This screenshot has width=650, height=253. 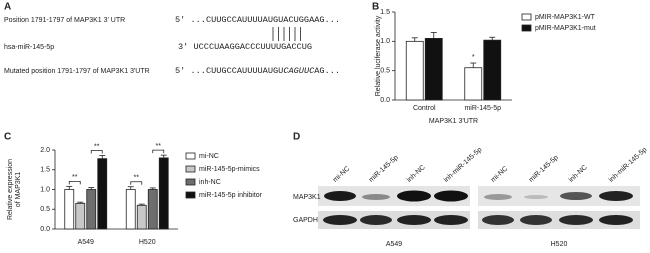 I want to click on cell-line-label: A549, so click(x=394, y=244).